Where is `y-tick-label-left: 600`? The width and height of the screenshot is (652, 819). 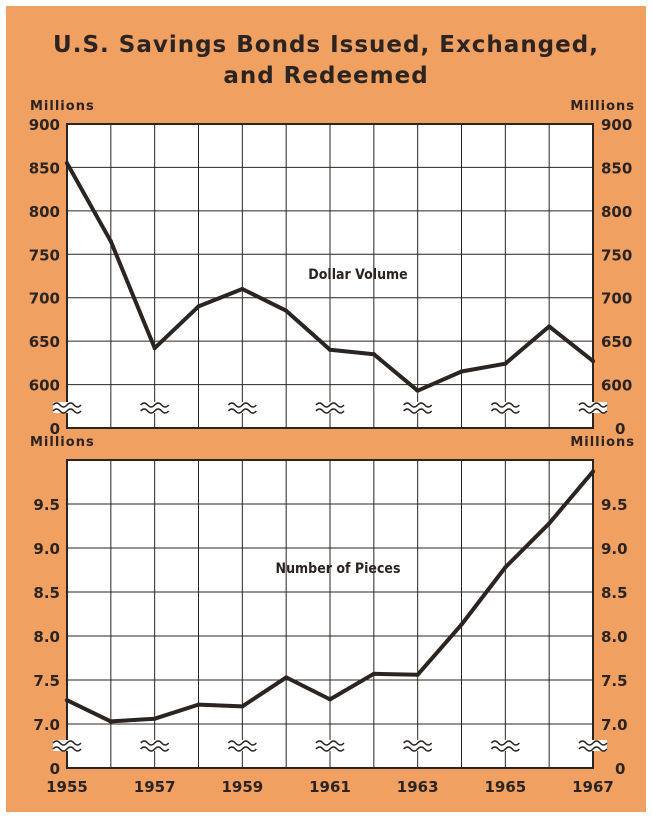 y-tick-label-left: 600 is located at coordinates (44, 386).